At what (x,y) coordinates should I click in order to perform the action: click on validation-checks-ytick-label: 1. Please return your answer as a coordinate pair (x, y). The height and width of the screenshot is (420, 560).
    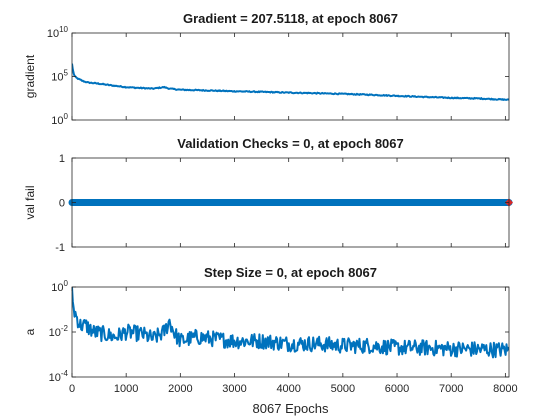
    Looking at the image, I should click on (62, 159).